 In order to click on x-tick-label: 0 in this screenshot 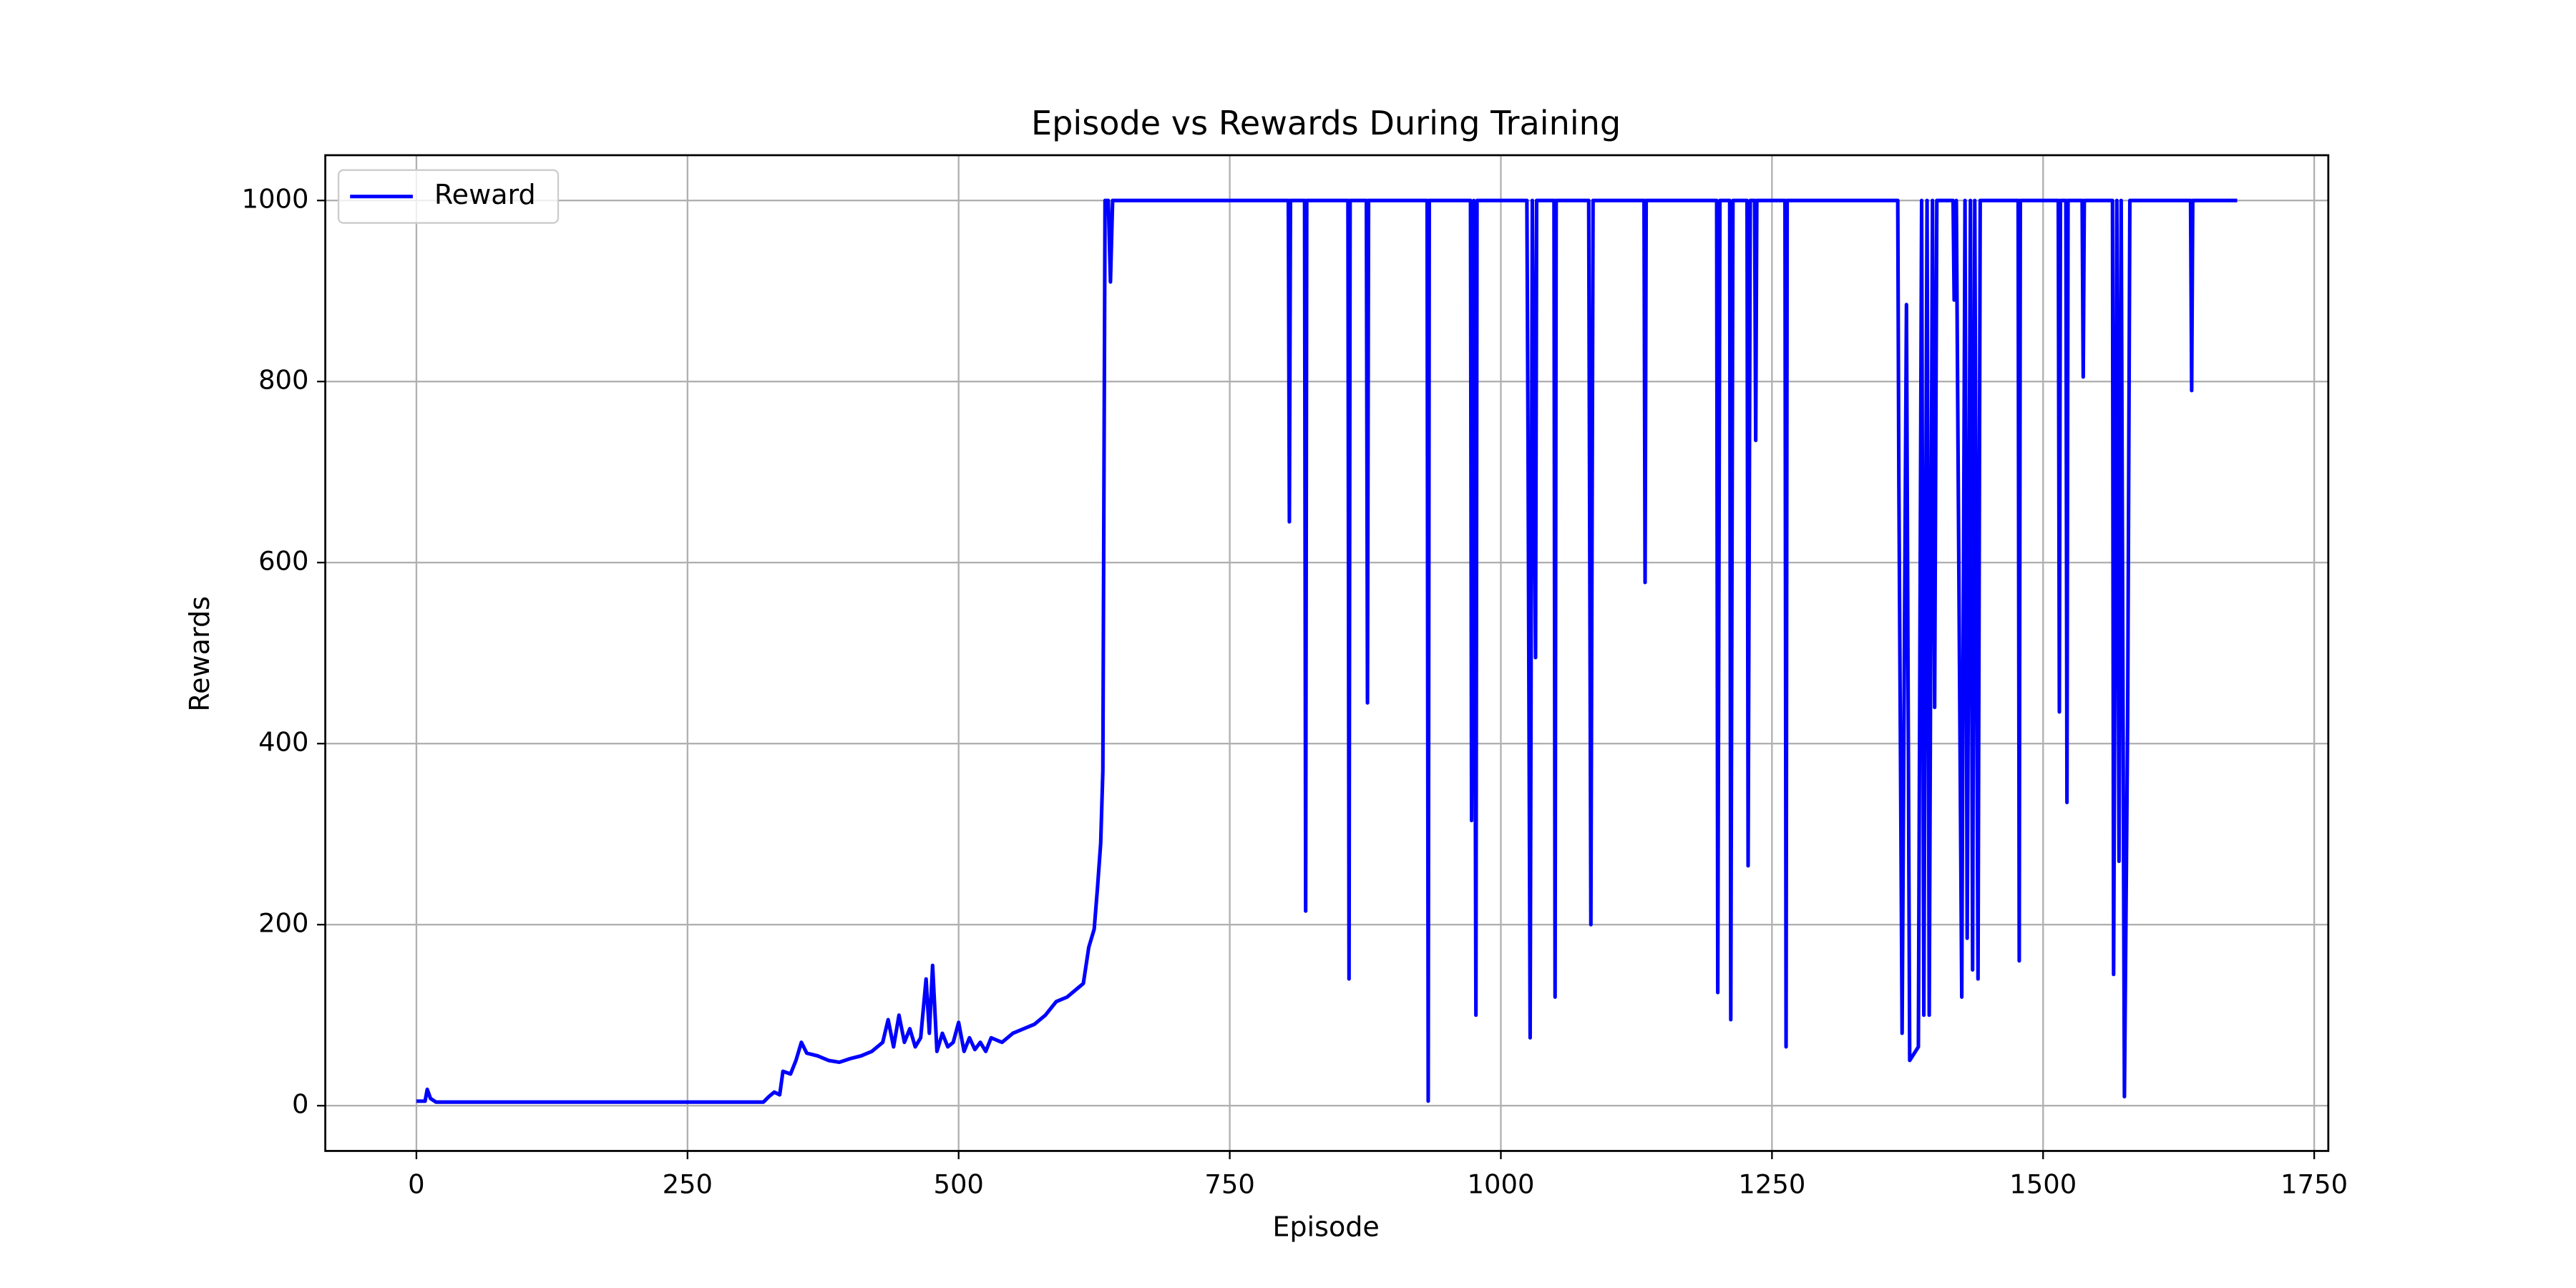, I will do `click(416, 1184)`.